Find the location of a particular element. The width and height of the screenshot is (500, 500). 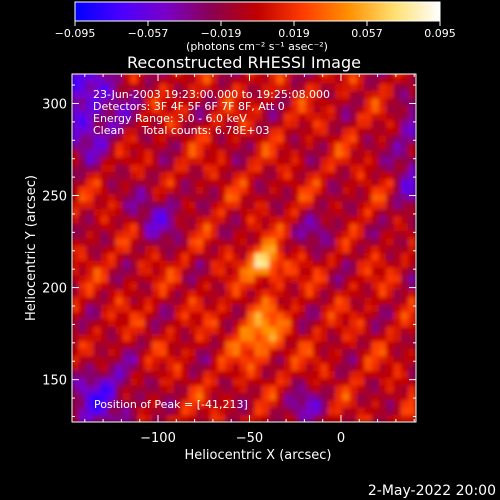

date-stamp: 2-May-2022 20:00 is located at coordinates (432, 491).